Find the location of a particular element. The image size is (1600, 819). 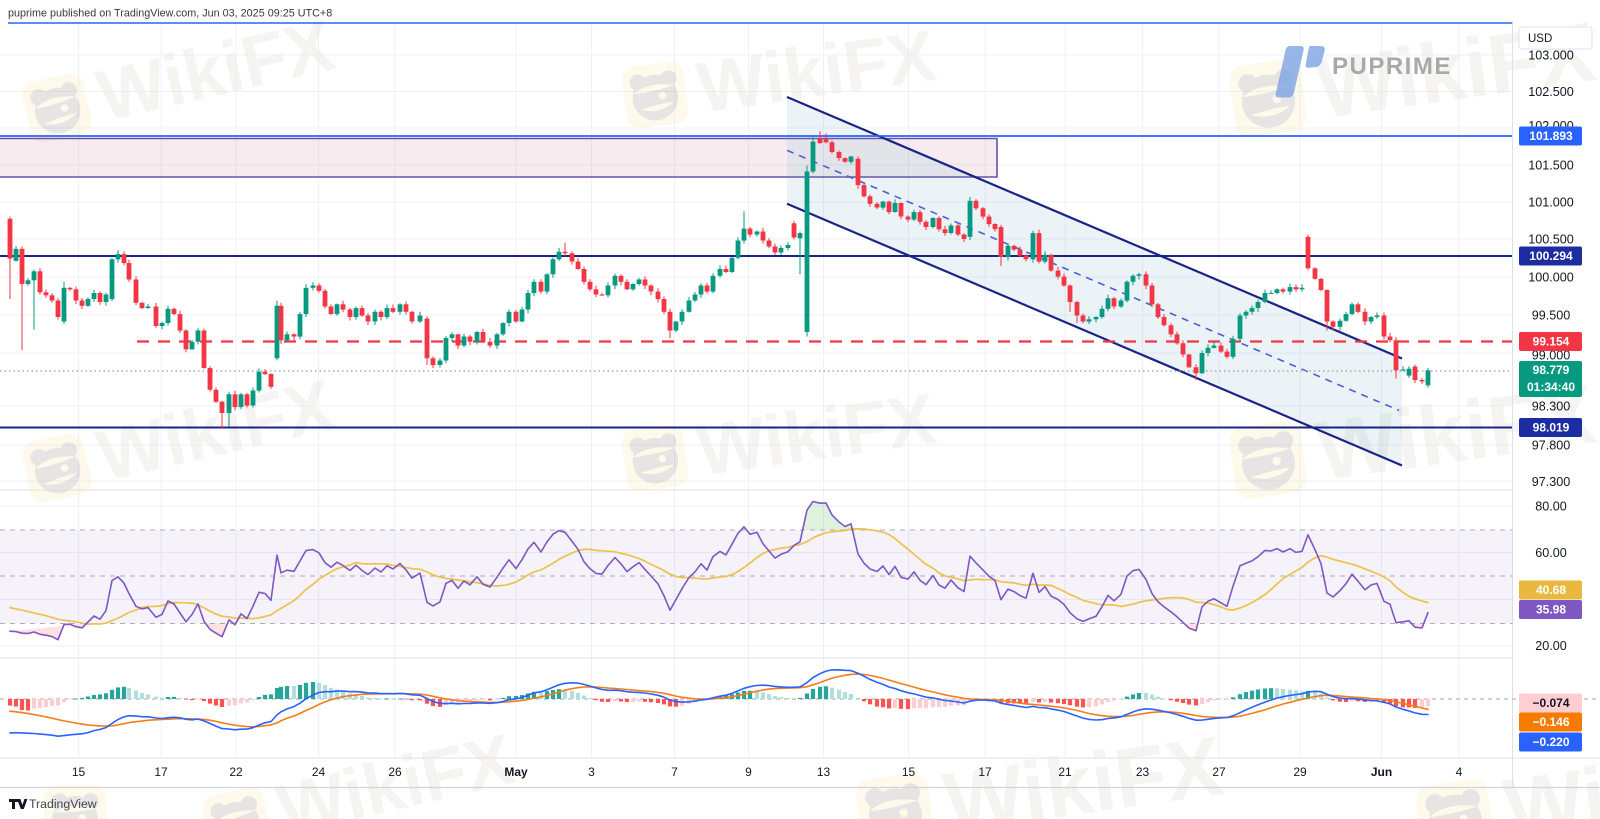

svg-text: −0.074 is located at coordinates (1550, 703).